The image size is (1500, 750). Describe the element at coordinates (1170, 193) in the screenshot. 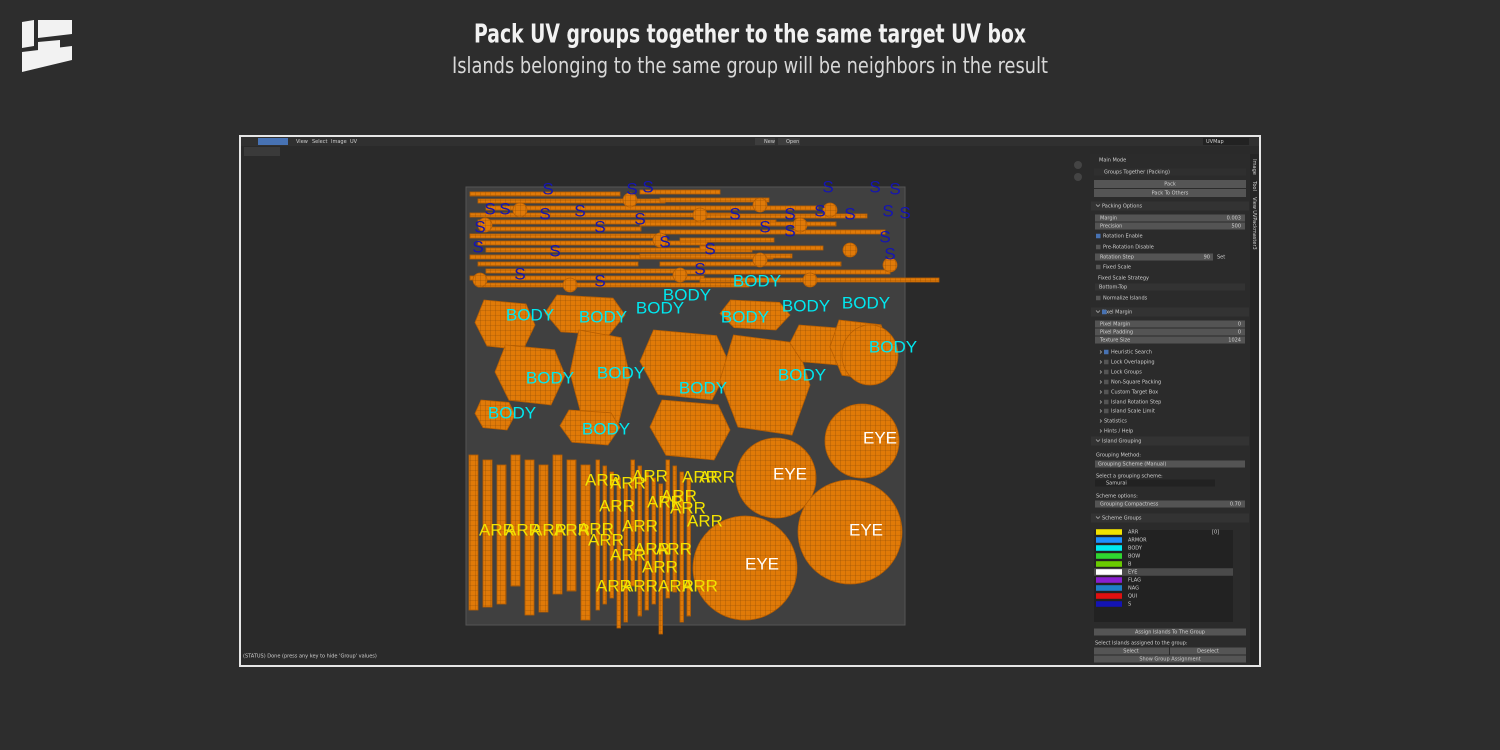

I see `pack-to-others-button` at that location.